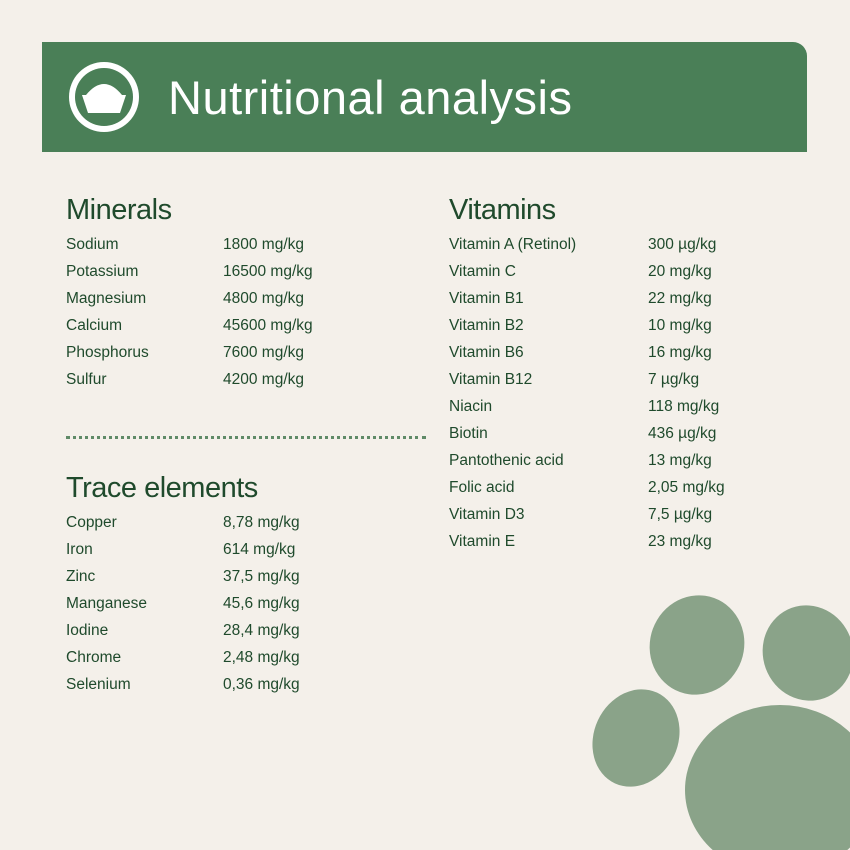  What do you see at coordinates (680, 271) in the screenshot?
I see `nutrient-value: 20 mg/kg` at bounding box center [680, 271].